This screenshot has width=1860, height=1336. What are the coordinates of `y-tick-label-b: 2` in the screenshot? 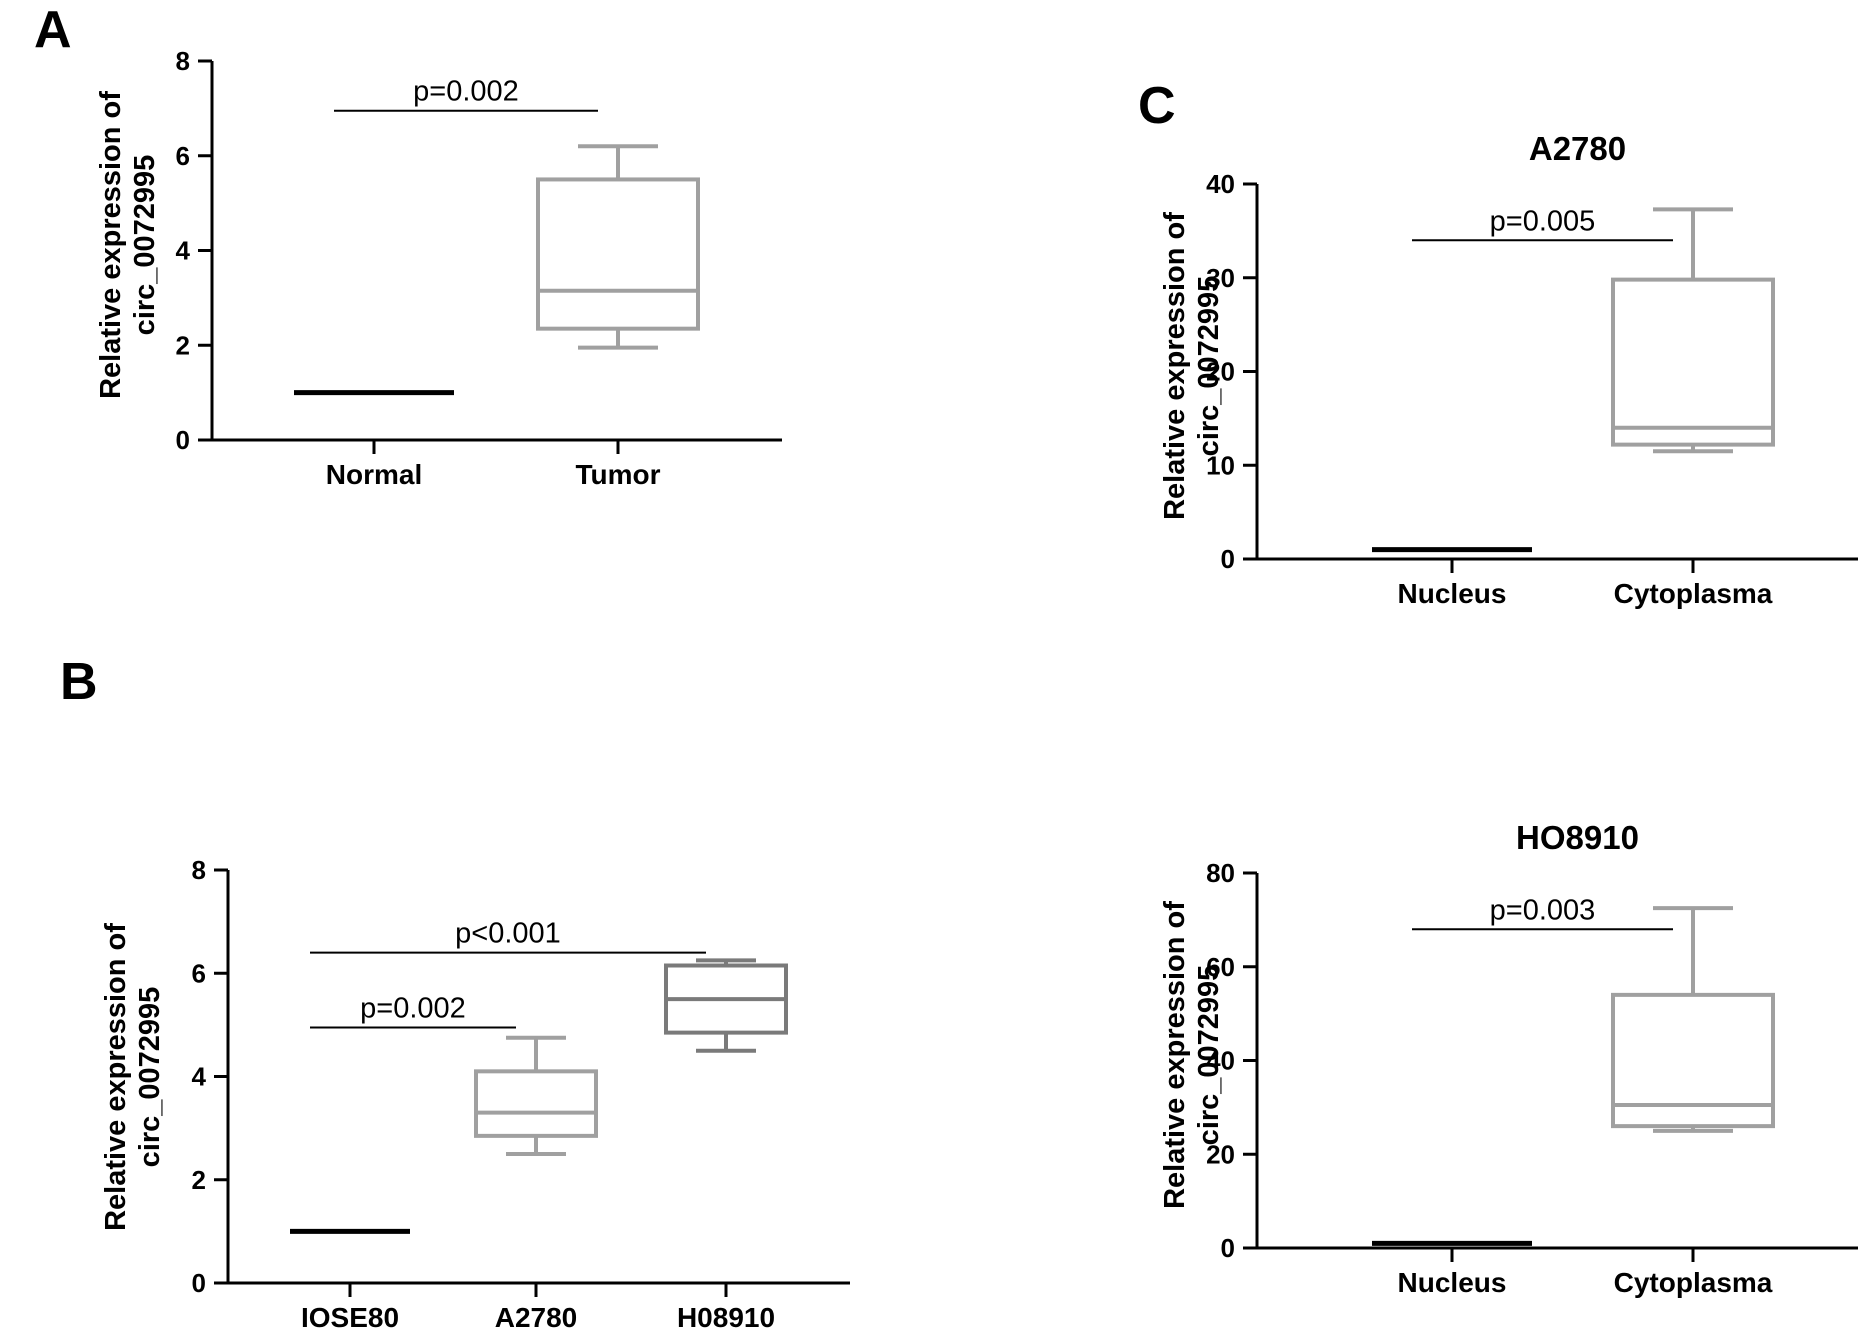 It's located at (199, 1180).